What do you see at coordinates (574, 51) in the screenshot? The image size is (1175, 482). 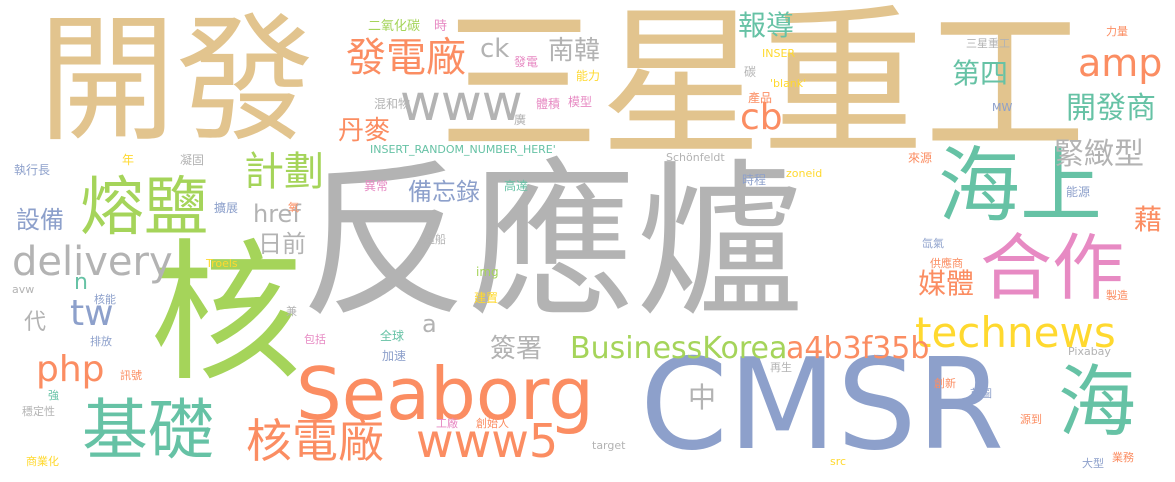 I see `cloud-word: 南韓` at bounding box center [574, 51].